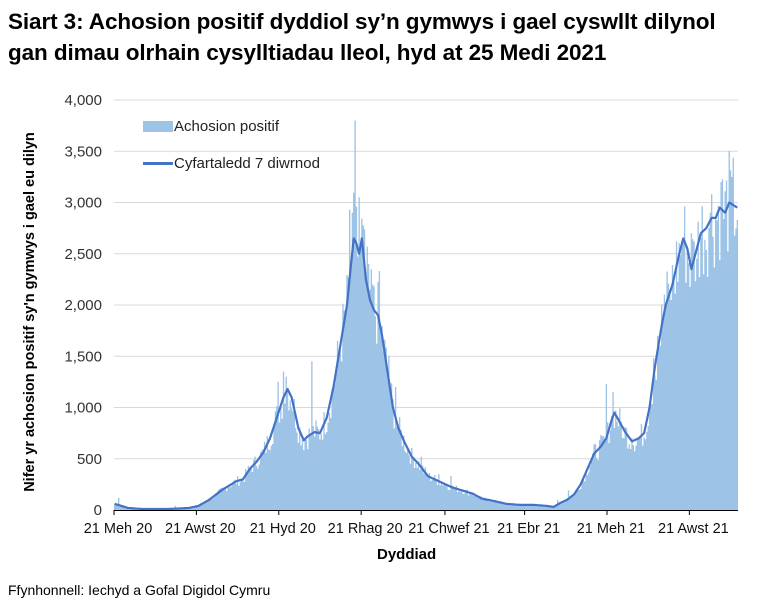 This screenshot has height=609, width=762. Describe the element at coordinates (693, 529) in the screenshot. I see `x-tick-label: 21 Awst 21` at that location.